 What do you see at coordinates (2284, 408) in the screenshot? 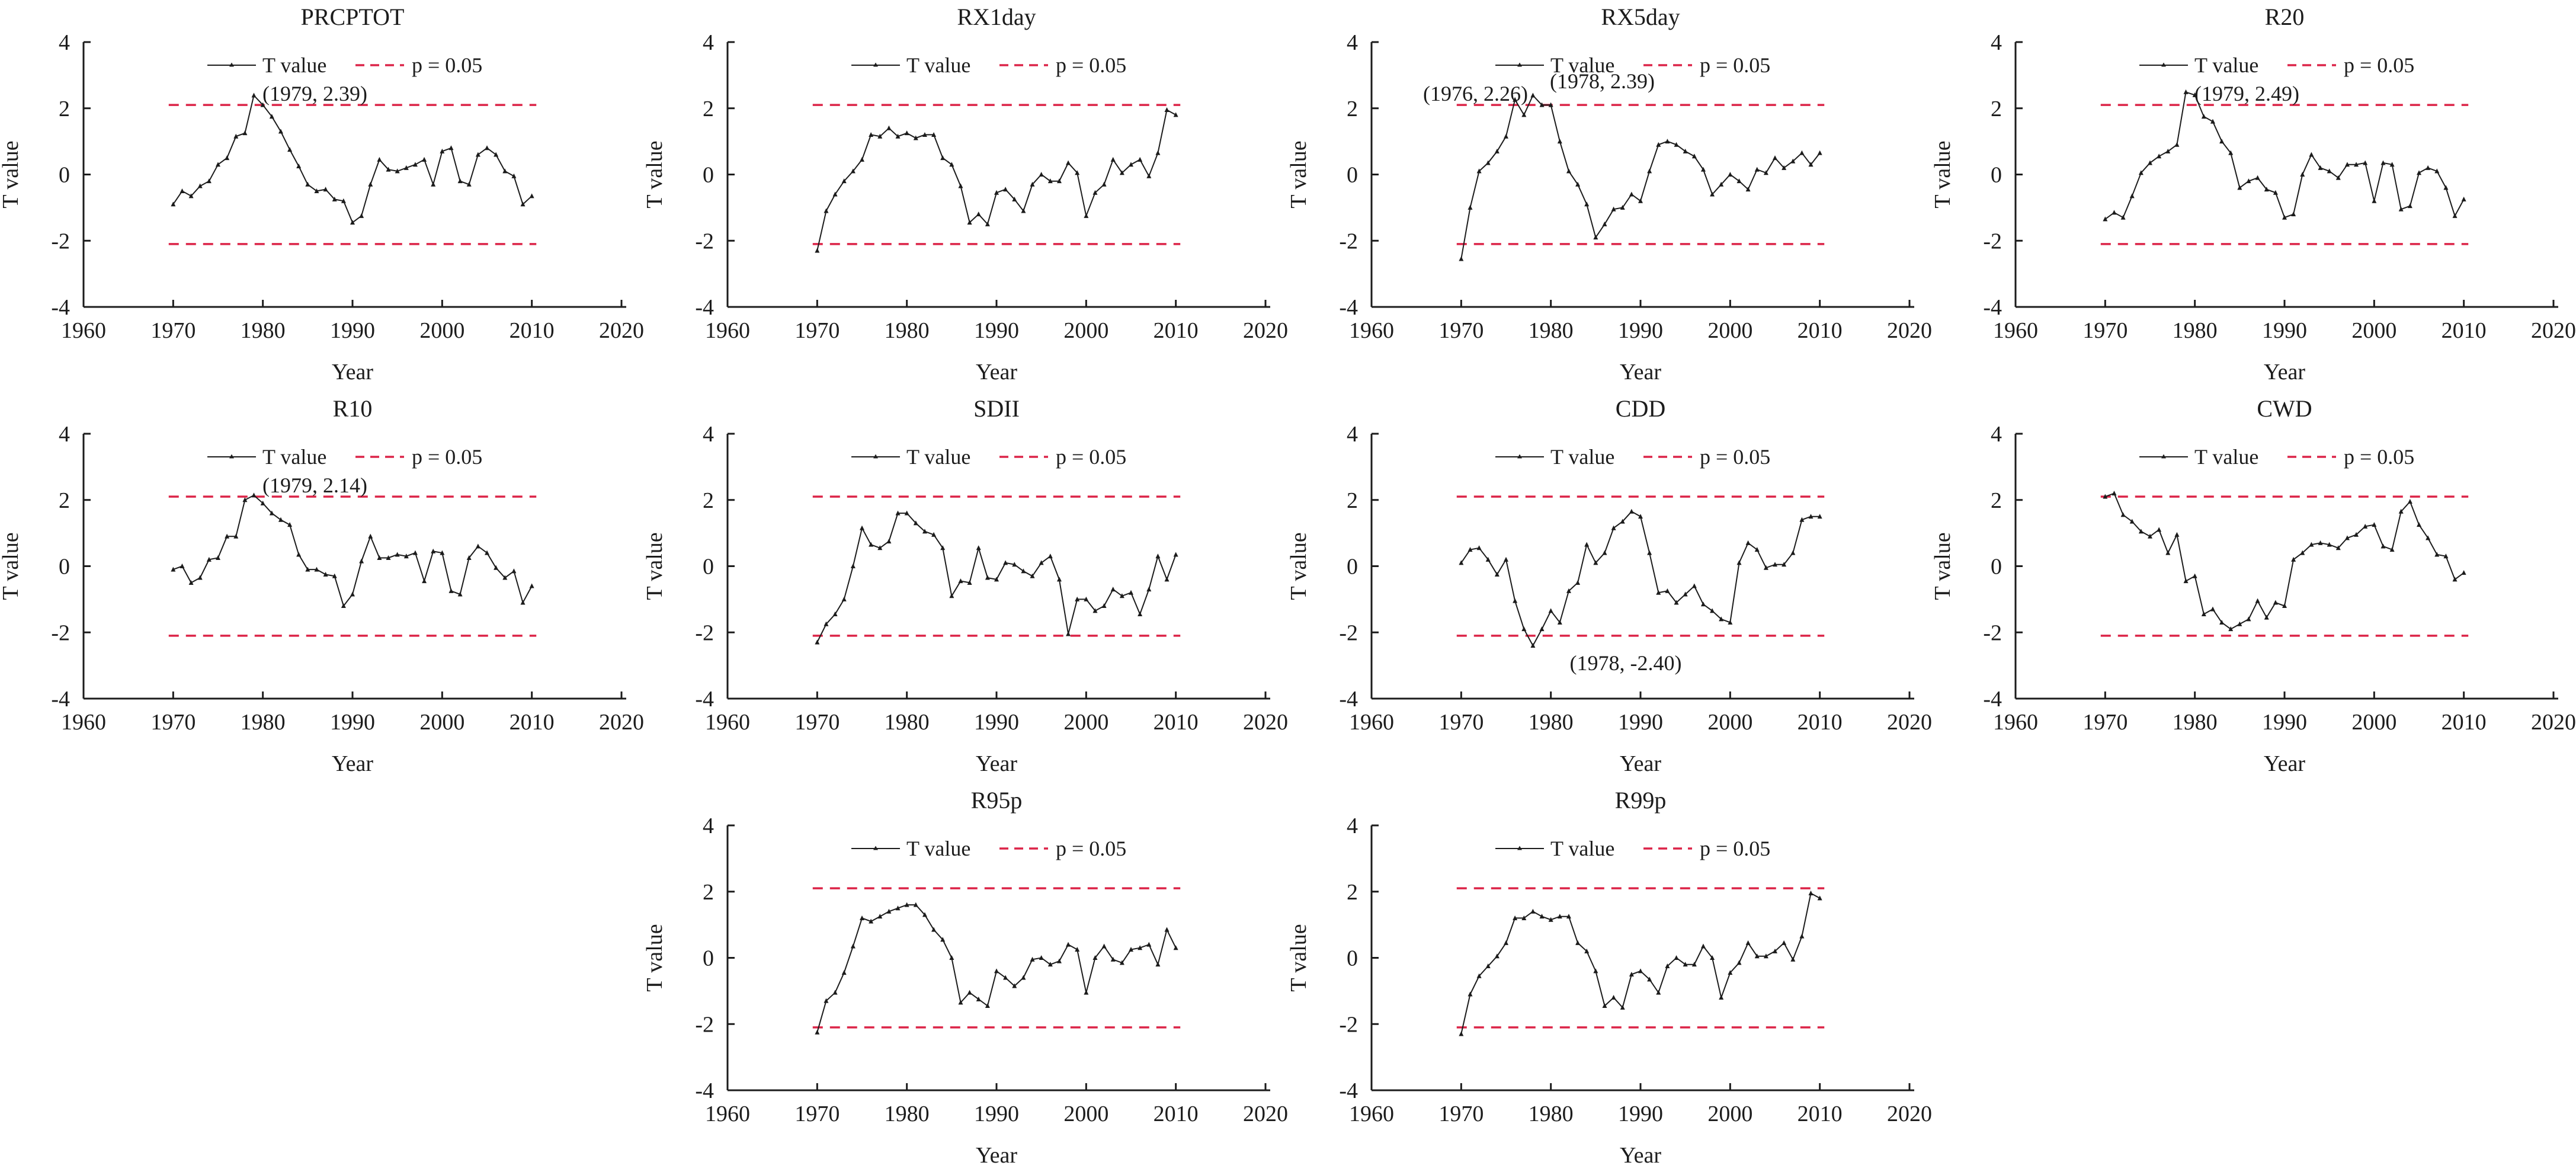
I see `chart-title: CWD` at bounding box center [2284, 408].